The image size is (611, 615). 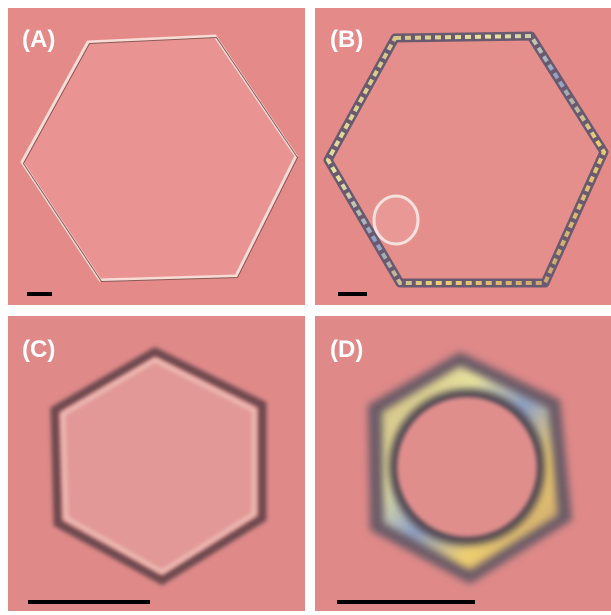 What do you see at coordinates (346, 349) in the screenshot?
I see `panel-label: (D)` at bounding box center [346, 349].